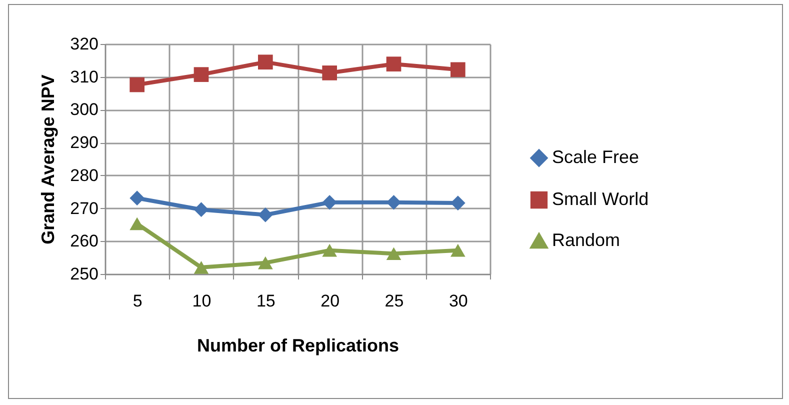 This screenshot has width=789, height=405. I want to click on legend-label: Scale Free, so click(596, 157).